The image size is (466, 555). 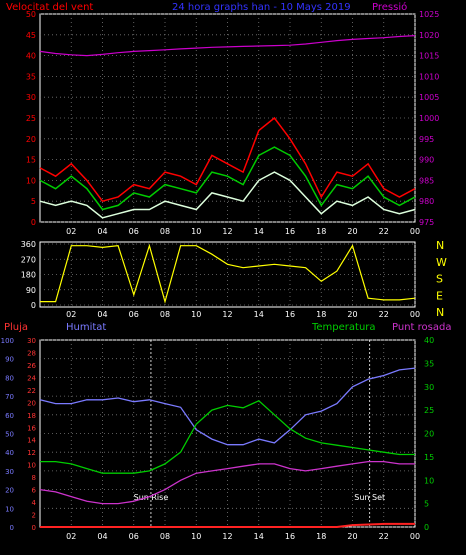 I want to click on humidity-tick-label: 50, so click(x=9, y=435).